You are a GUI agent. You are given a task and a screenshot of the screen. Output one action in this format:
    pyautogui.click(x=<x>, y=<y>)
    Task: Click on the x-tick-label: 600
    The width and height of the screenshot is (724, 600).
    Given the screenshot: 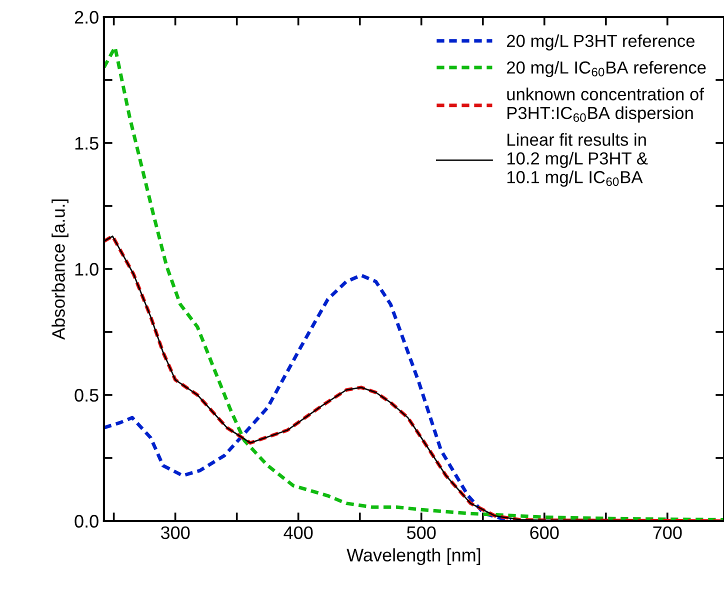 What is the action you would take?
    pyautogui.click(x=544, y=533)
    